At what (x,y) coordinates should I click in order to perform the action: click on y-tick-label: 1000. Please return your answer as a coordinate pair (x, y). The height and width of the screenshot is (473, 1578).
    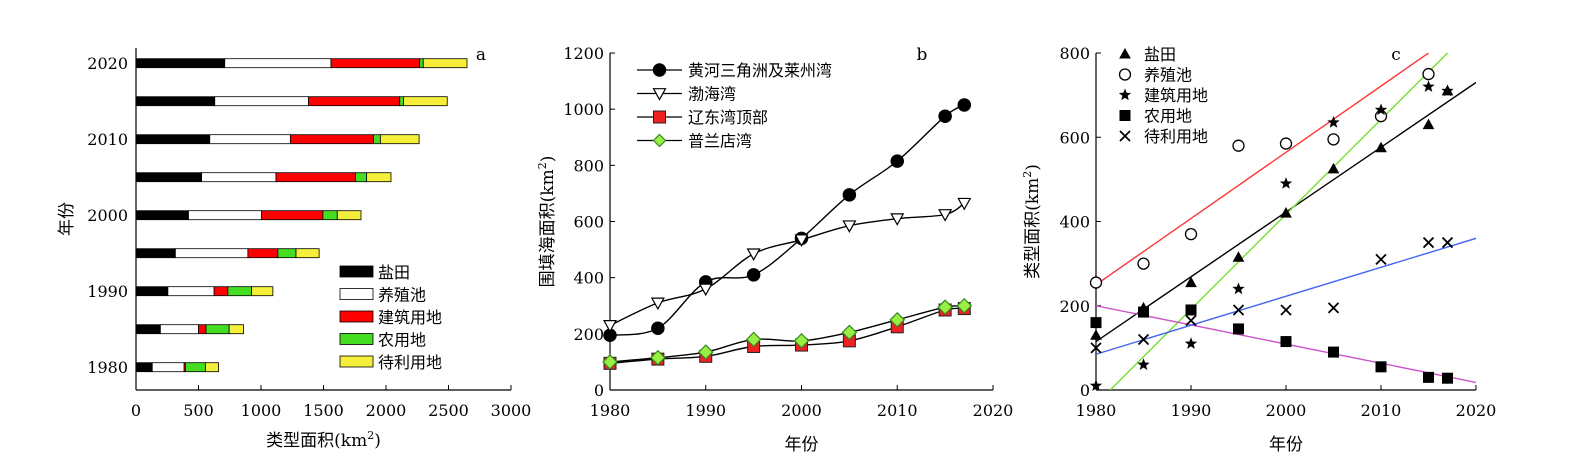
    Looking at the image, I should click on (583, 109).